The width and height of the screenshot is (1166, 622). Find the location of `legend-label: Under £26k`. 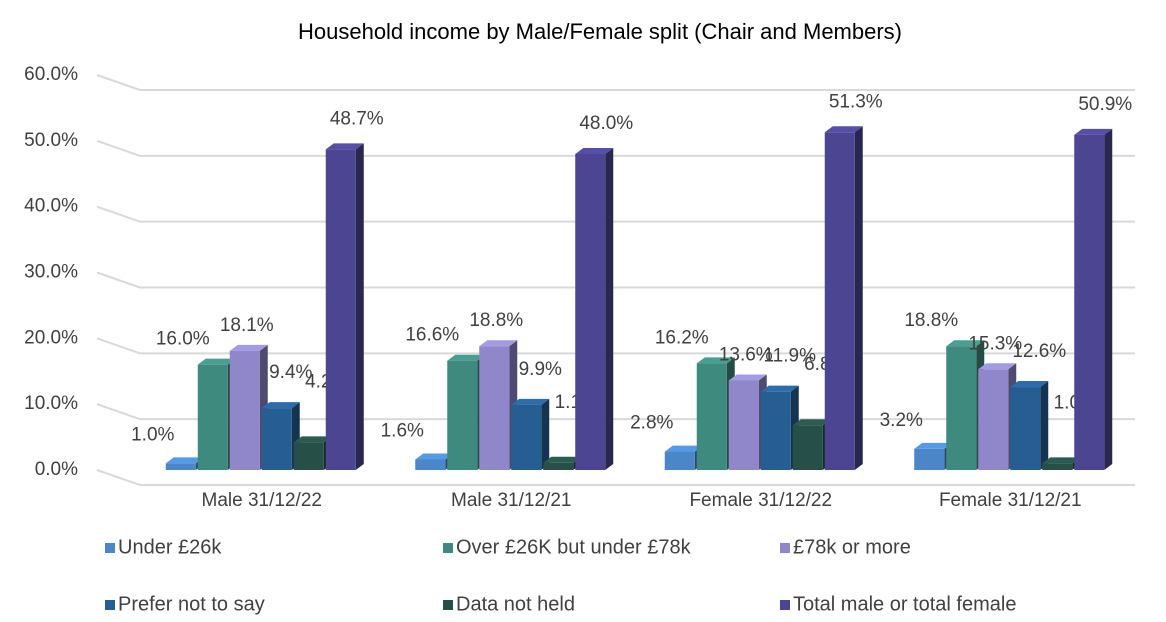

legend-label: Under £26k is located at coordinates (170, 547).